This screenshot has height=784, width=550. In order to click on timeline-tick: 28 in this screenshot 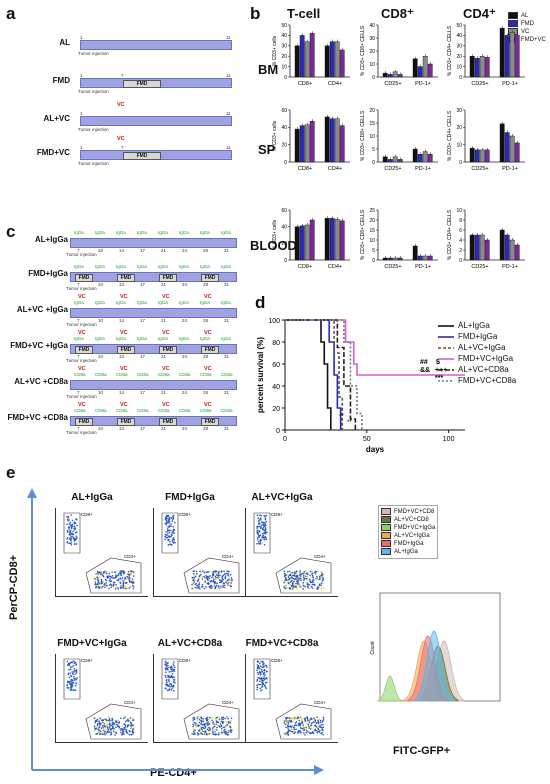, I will do `click(206, 284)`.